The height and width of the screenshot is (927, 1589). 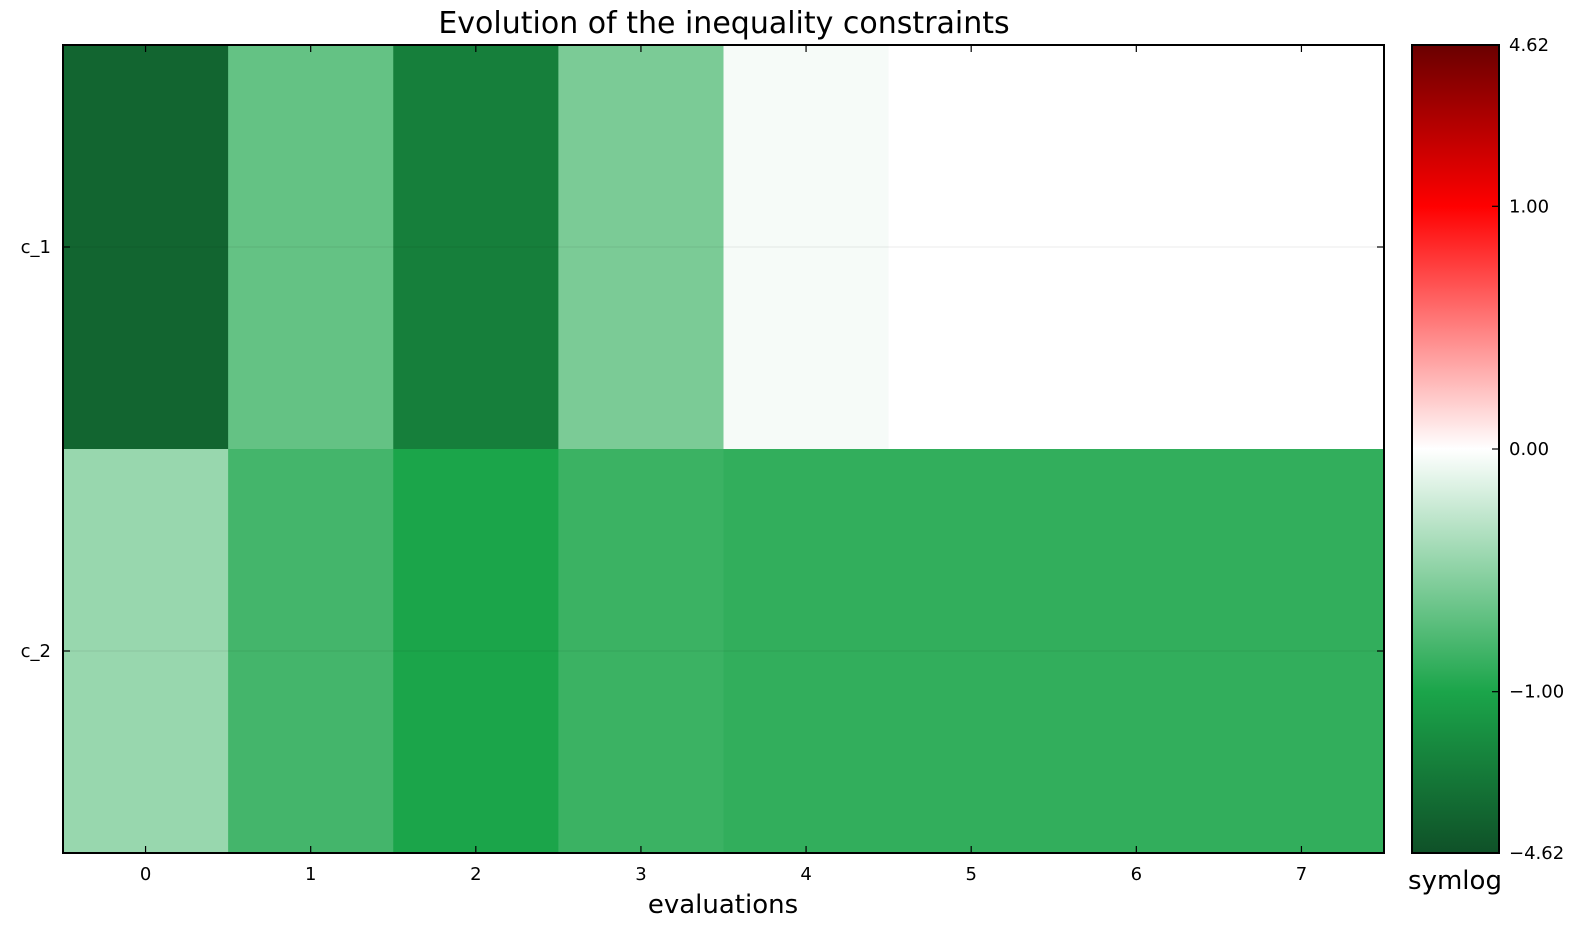 What do you see at coordinates (1529, 45) in the screenshot?
I see `colorbar-tick-label: 4.62` at bounding box center [1529, 45].